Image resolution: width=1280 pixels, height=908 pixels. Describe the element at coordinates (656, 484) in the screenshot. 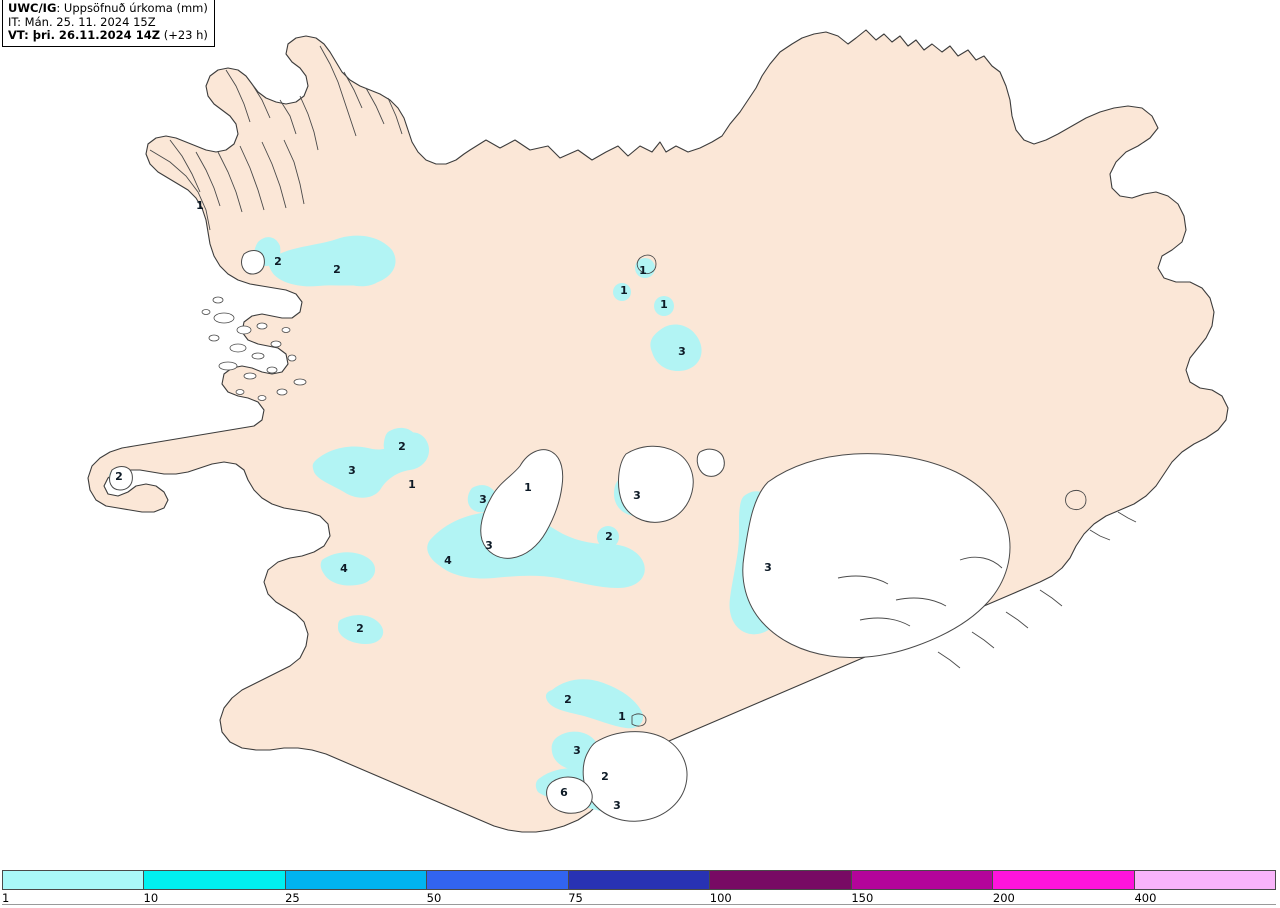

I see `glacier-hofsjokull` at that location.